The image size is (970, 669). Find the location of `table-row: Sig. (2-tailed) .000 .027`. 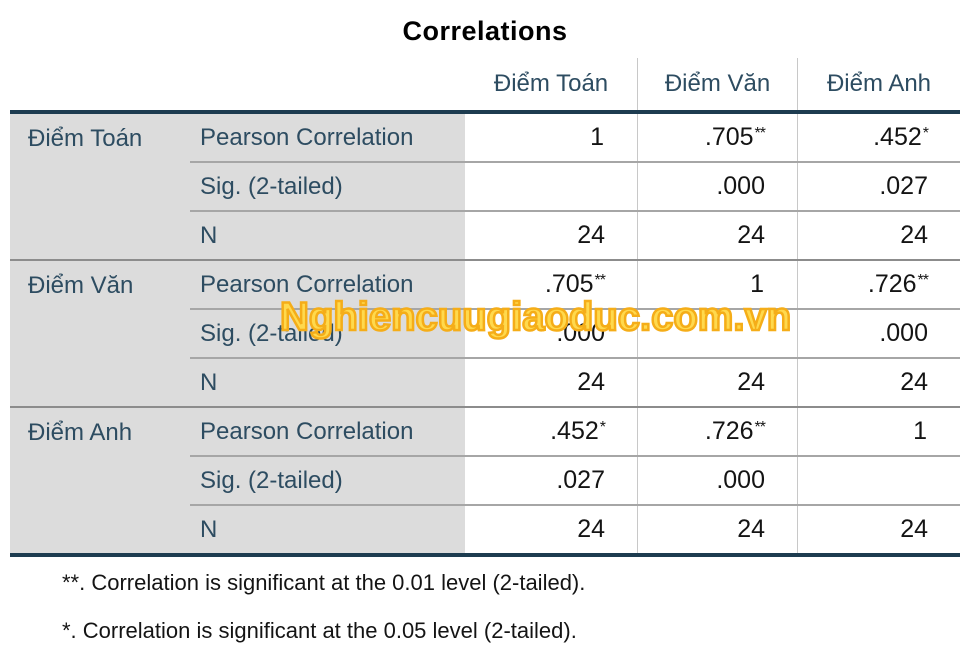

table-row: Sig. (2-tailed) .000 .027 is located at coordinates (575, 185).